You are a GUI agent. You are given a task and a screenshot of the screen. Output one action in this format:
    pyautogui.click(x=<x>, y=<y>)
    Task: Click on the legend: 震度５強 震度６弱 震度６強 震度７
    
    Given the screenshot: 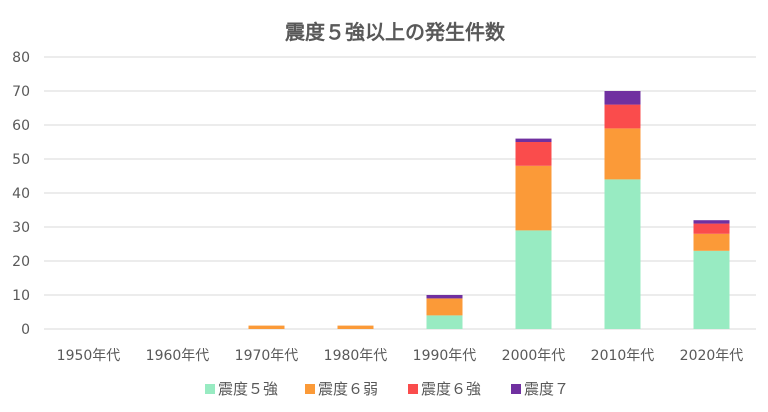 What is the action you would take?
    pyautogui.click(x=387, y=389)
    